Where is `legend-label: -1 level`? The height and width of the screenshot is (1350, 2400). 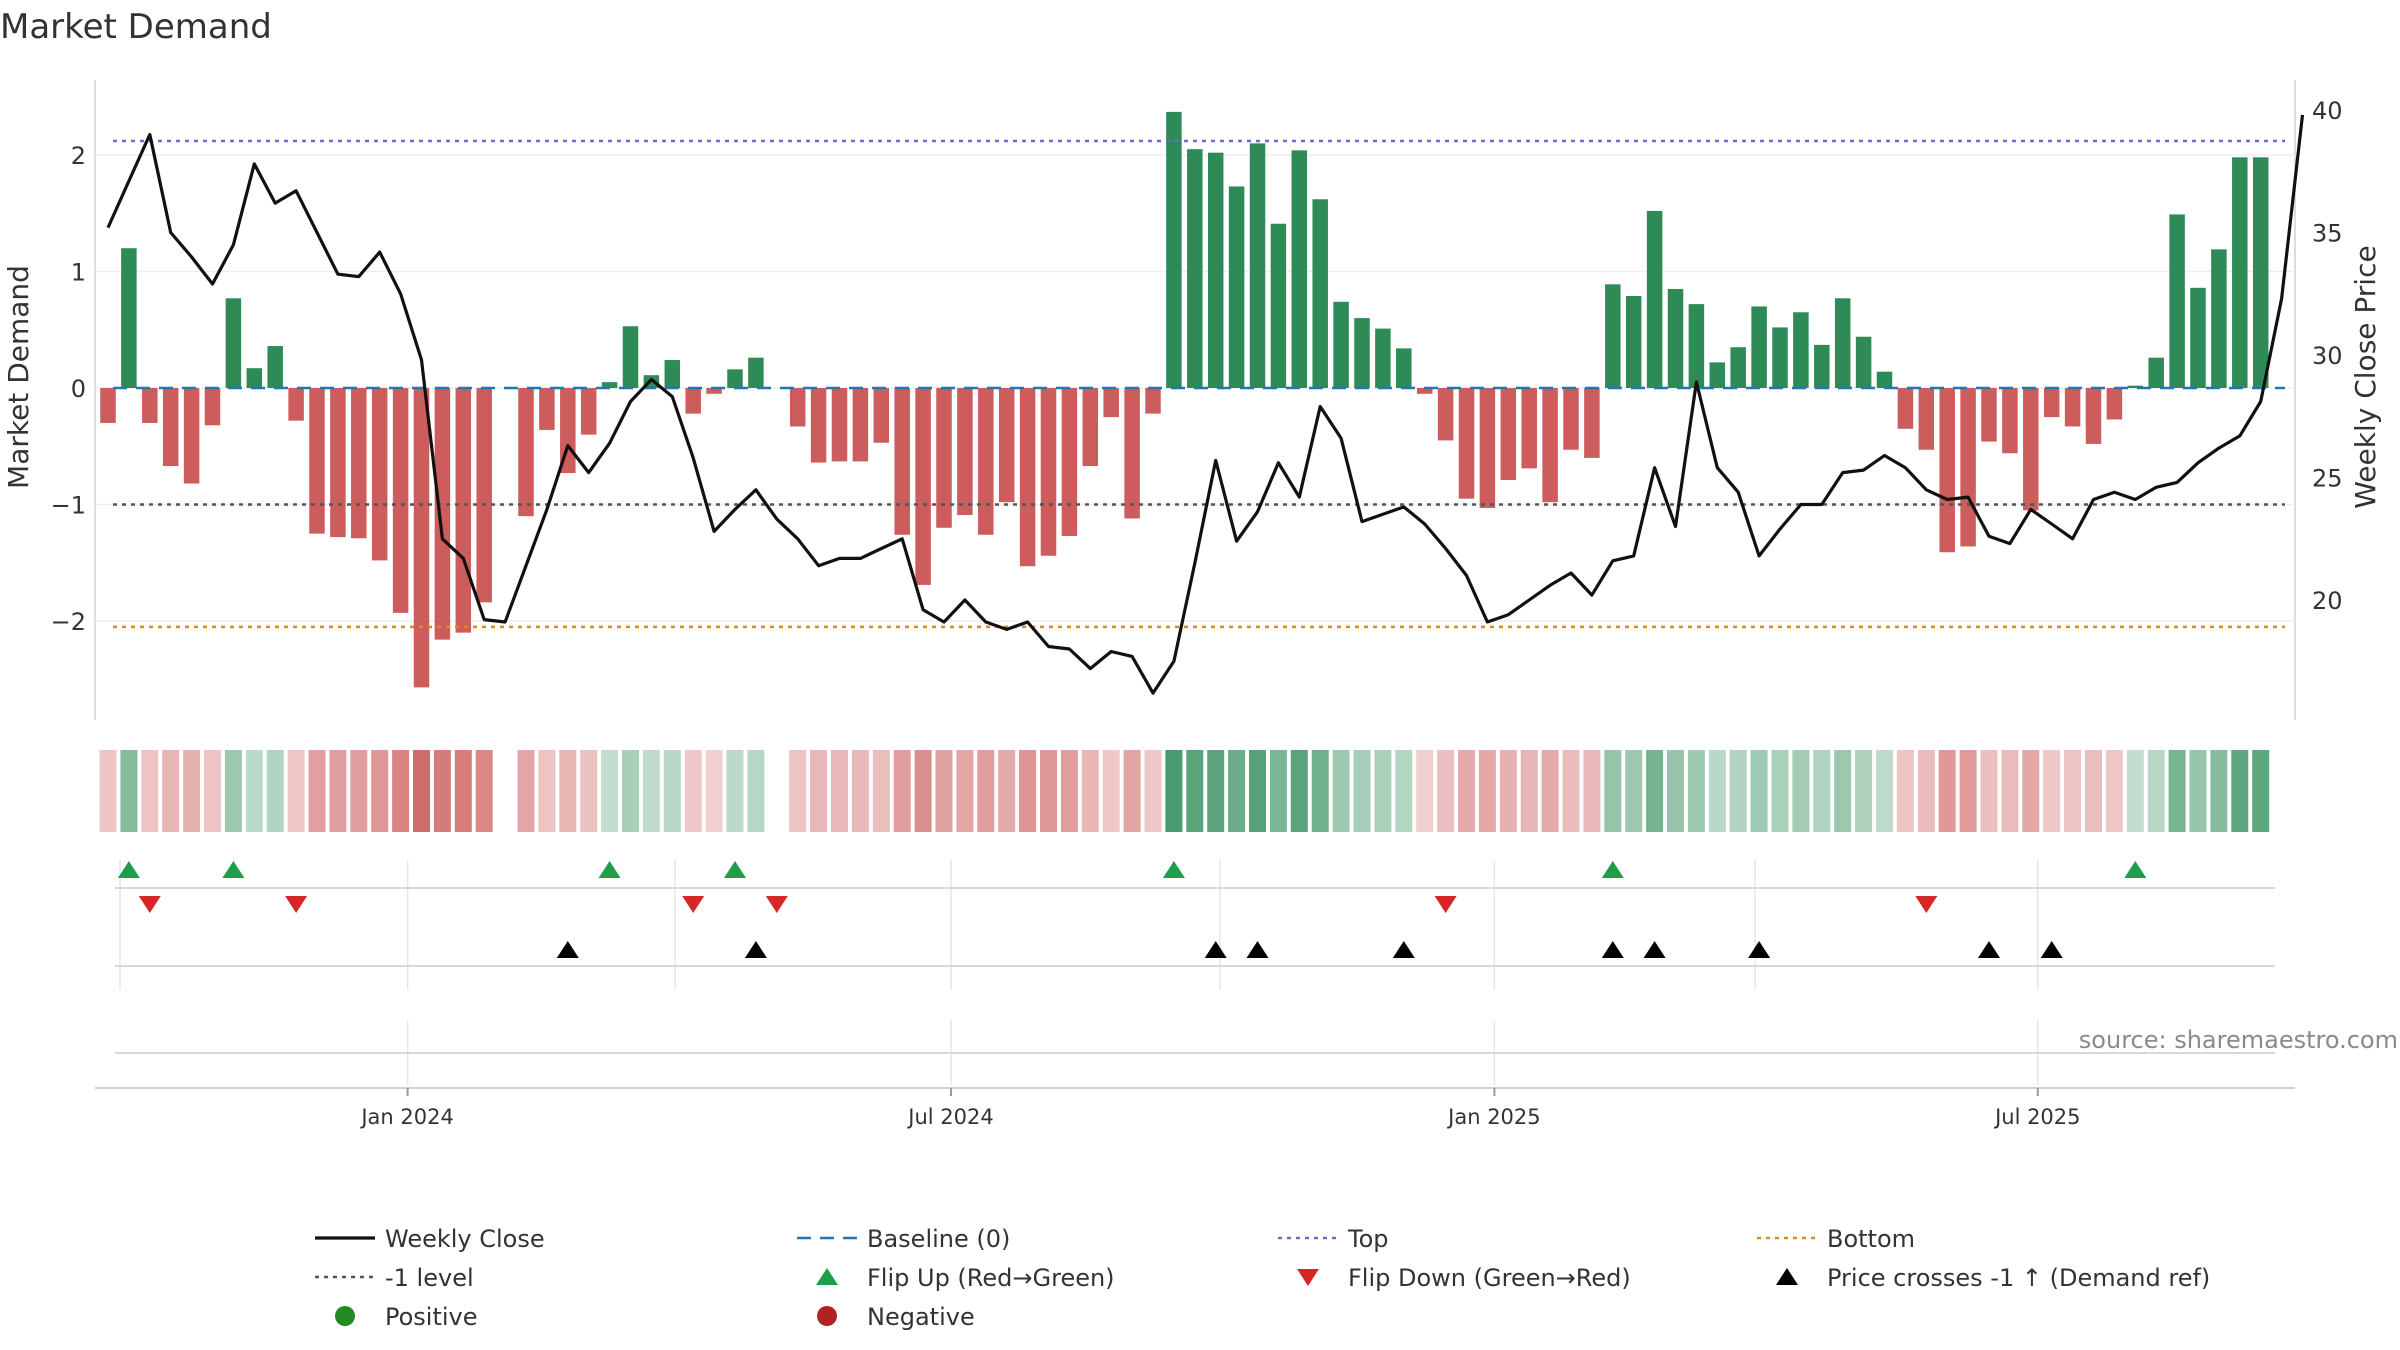
legend-label: -1 level is located at coordinates (429, 1278).